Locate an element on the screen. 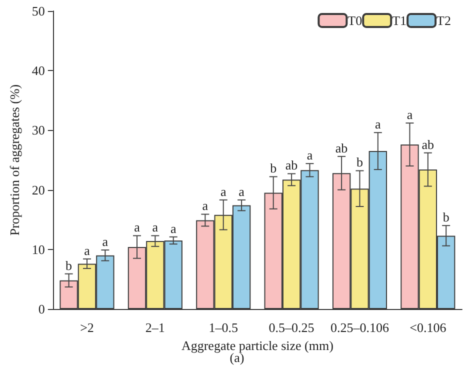 This screenshot has width=474, height=366. y-tick-label: 40 is located at coordinates (38, 70).